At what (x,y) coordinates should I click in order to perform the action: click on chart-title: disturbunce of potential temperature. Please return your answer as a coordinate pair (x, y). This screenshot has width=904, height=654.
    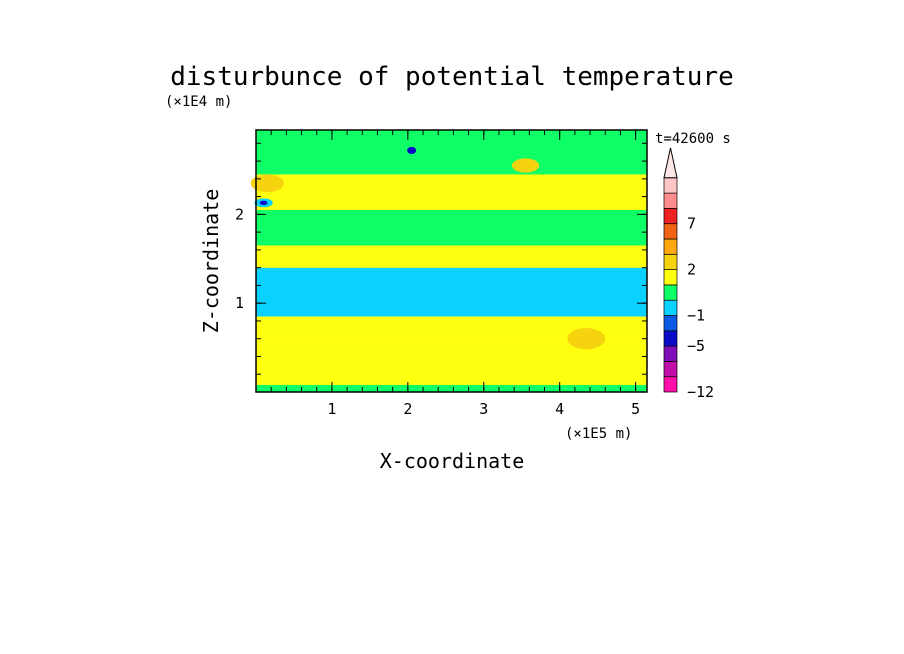
    Looking at the image, I should click on (452, 77).